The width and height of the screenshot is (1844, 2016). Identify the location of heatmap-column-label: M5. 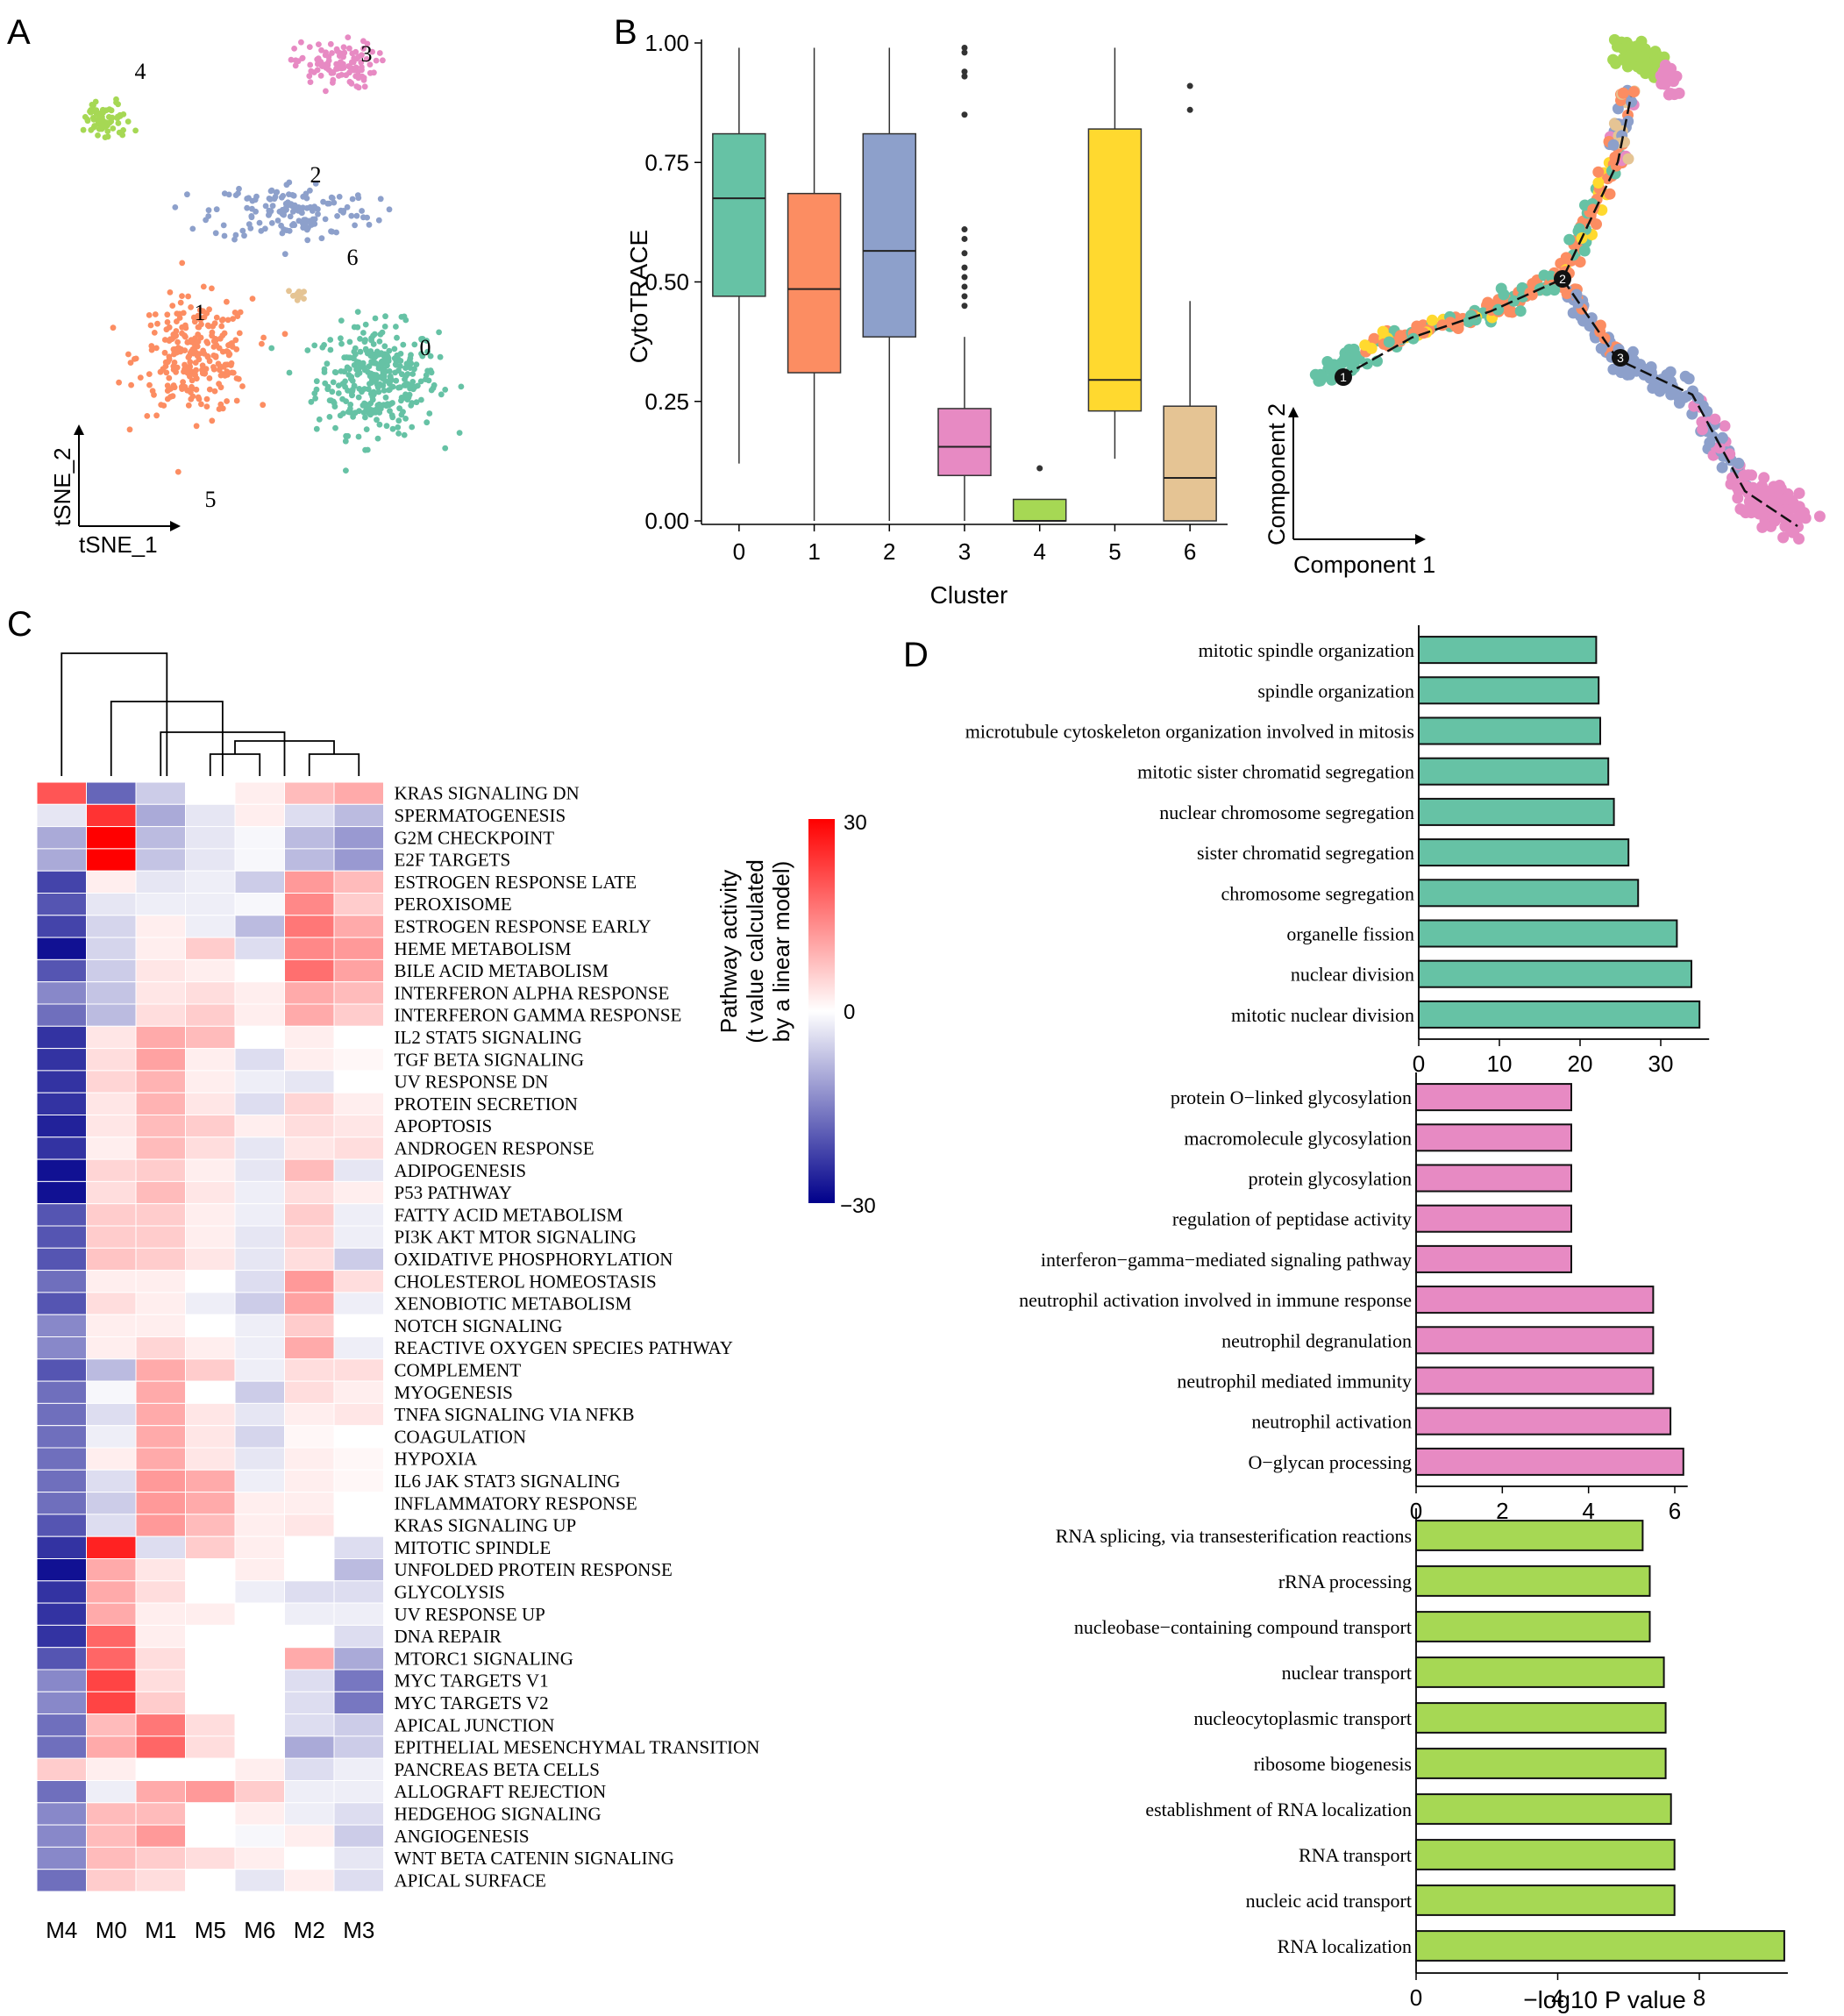
(210, 1930).